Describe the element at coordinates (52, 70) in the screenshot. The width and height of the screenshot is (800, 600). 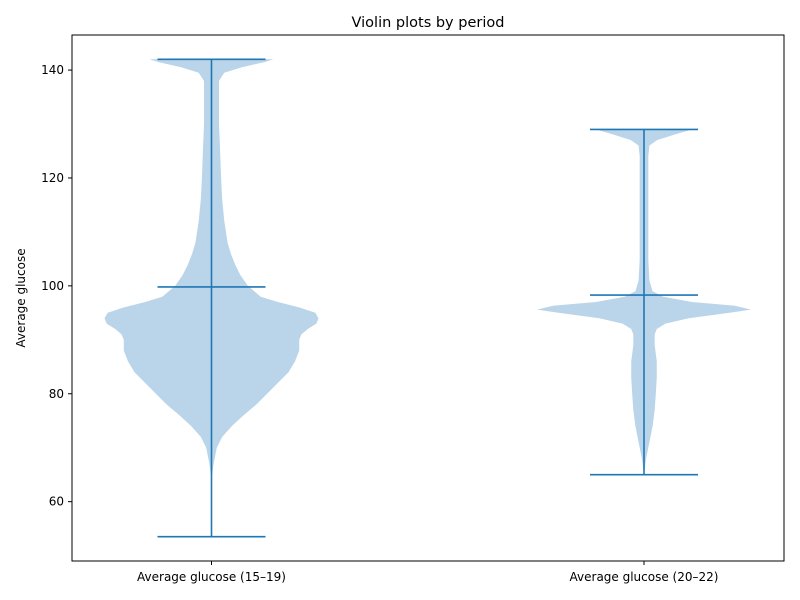
I see `y-tick-label-140: 140` at that location.